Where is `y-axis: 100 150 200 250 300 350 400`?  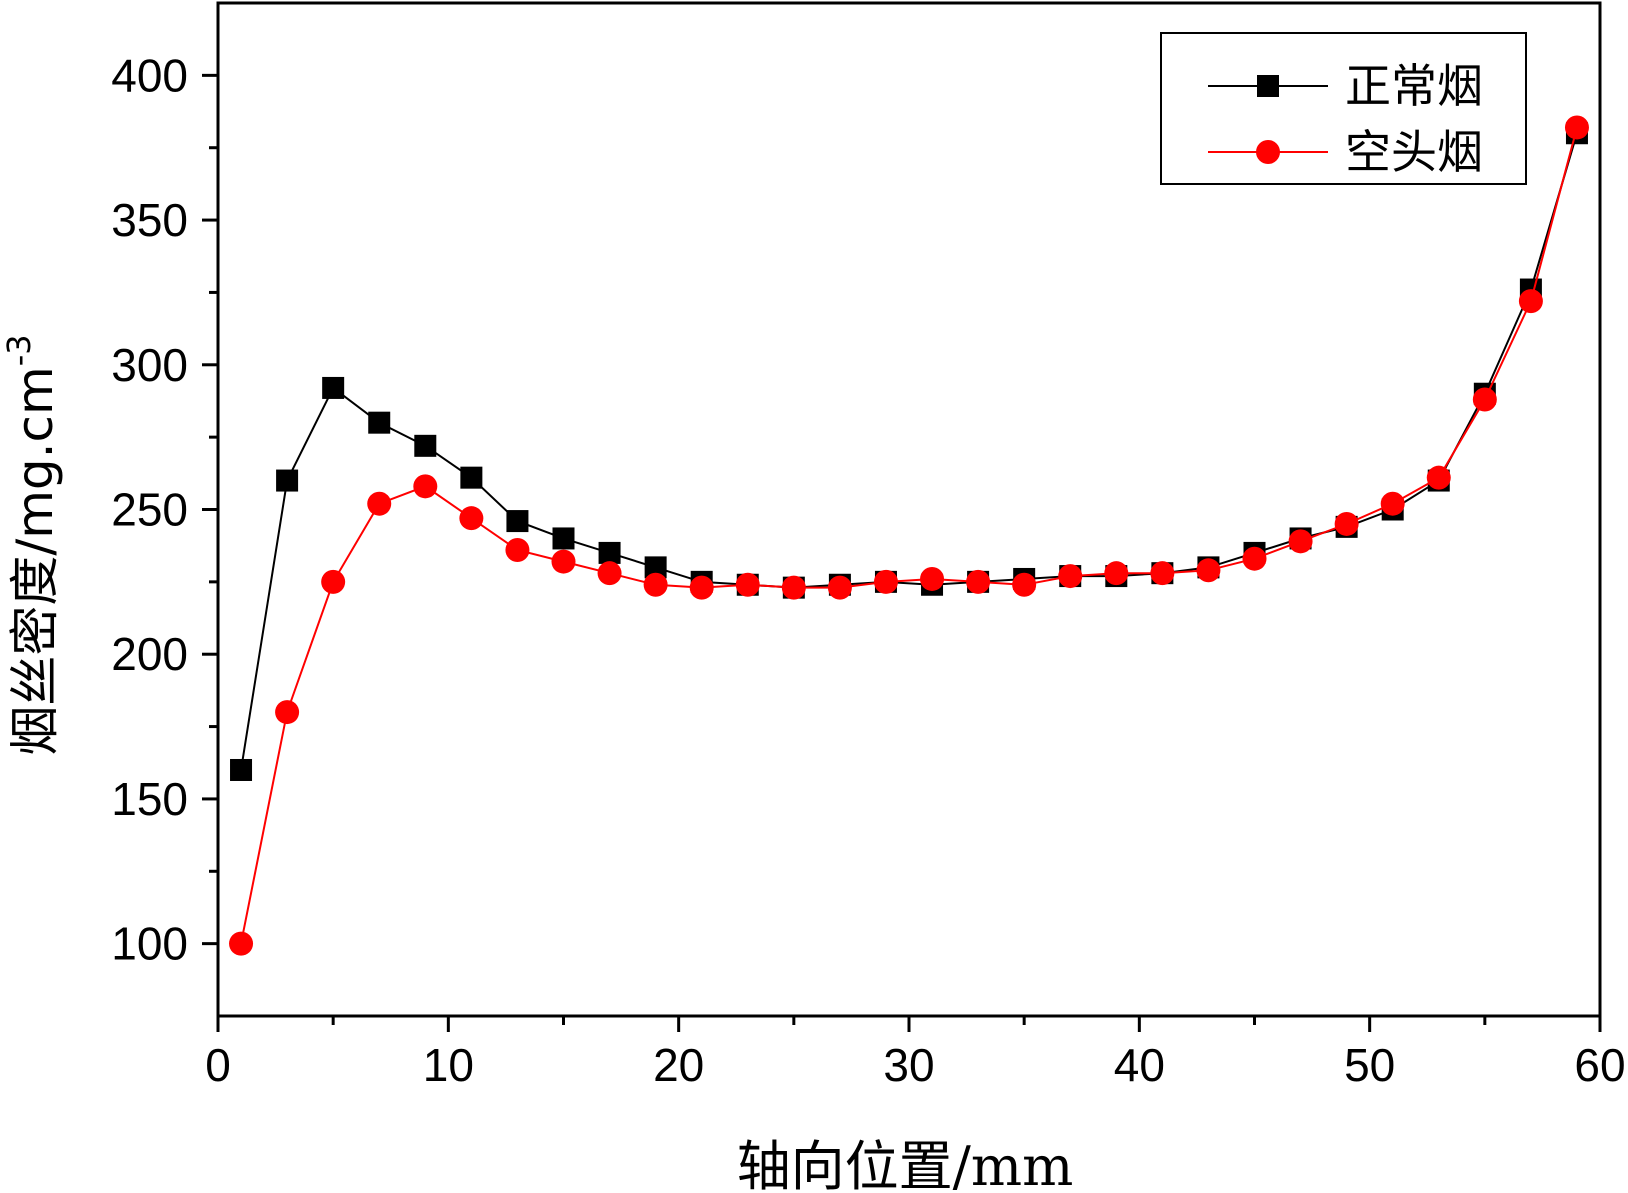
y-axis: 100 150 200 250 300 350 400 is located at coordinates (164, 509).